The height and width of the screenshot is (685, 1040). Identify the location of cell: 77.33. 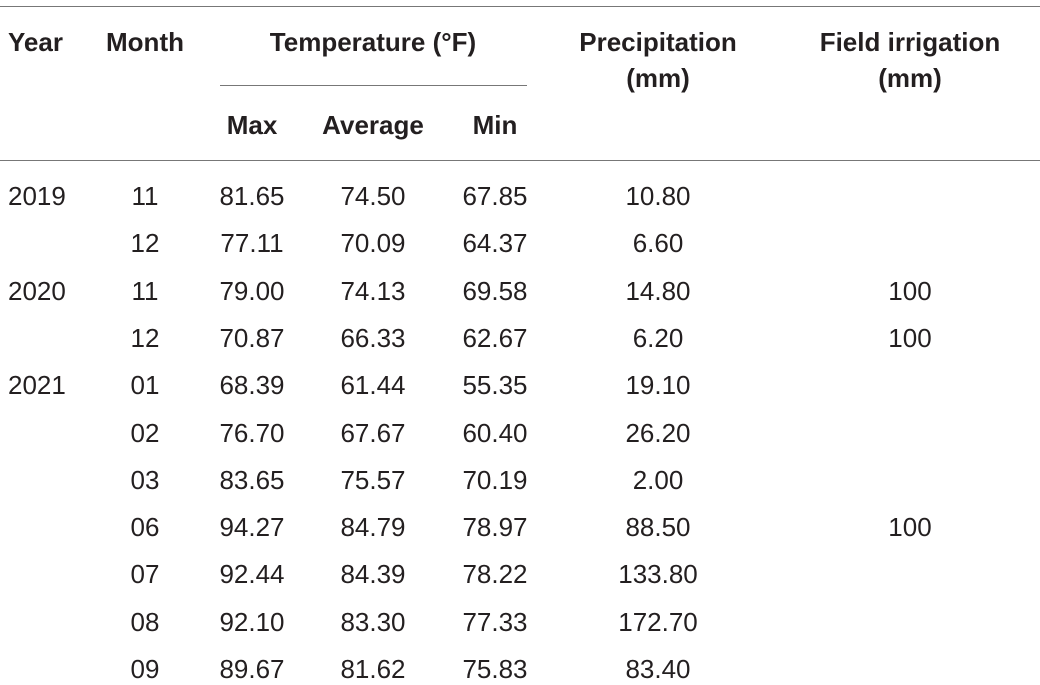
(495, 621).